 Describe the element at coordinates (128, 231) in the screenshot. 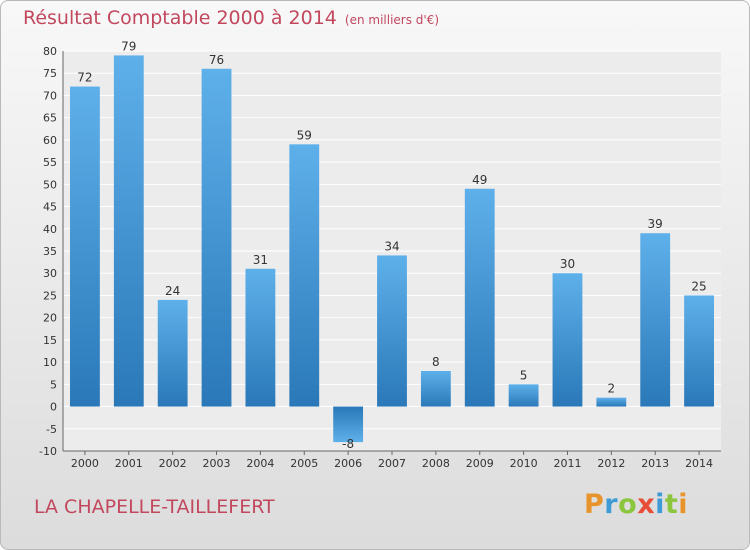

I see `bar-2001` at that location.